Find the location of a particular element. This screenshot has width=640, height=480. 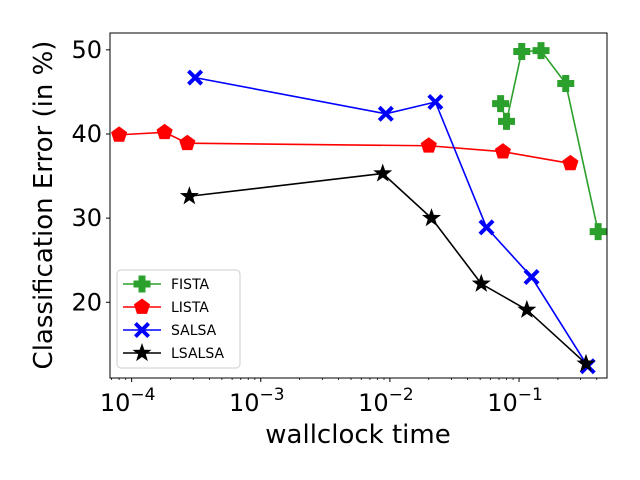

legend-label-lsalsa: LSALSA is located at coordinates (197, 354).